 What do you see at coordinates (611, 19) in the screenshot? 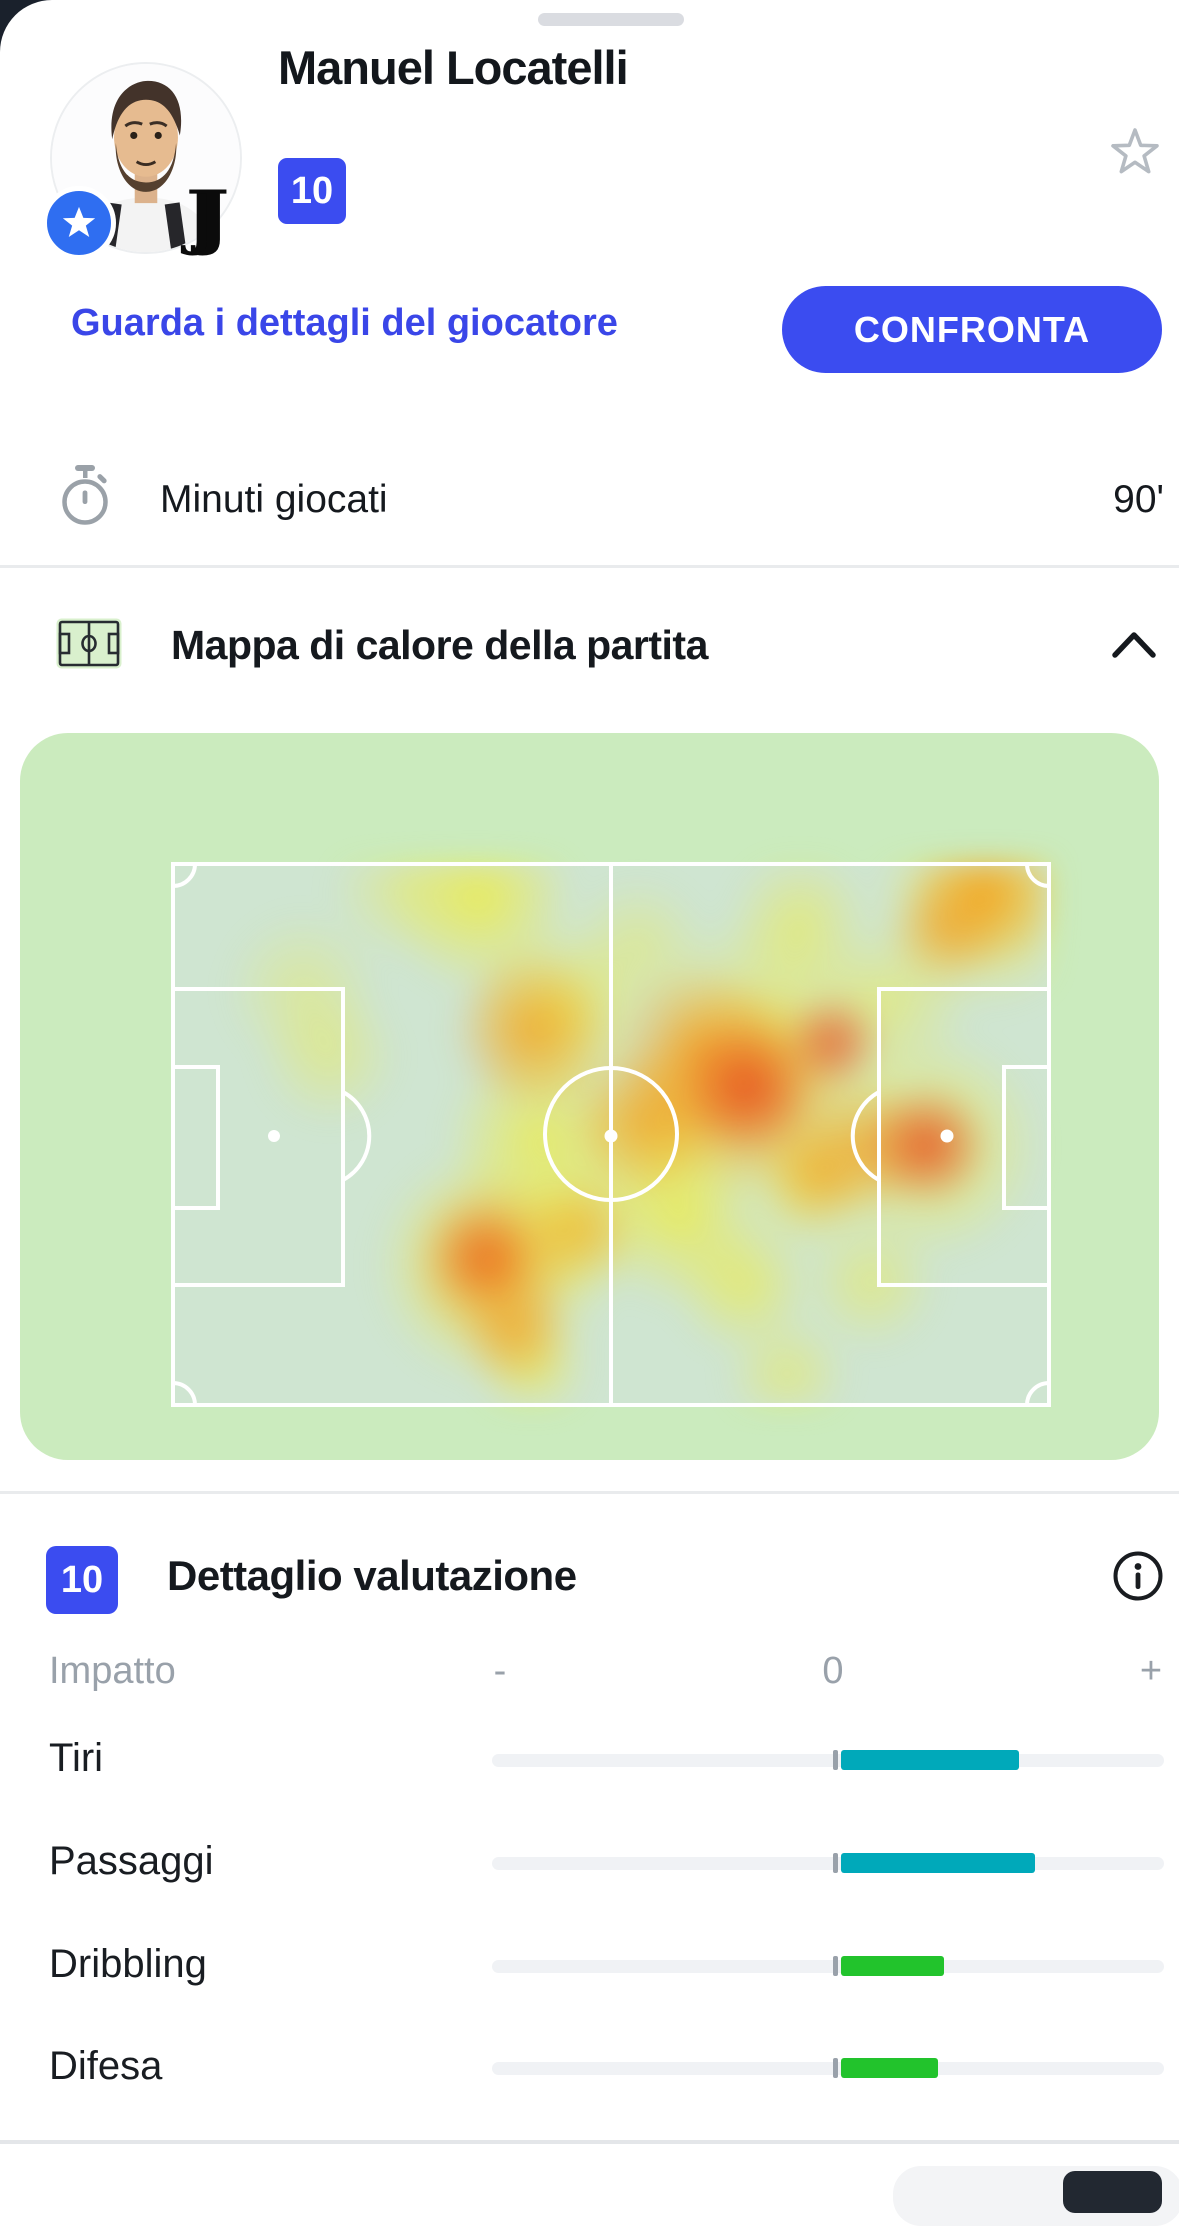
I see `sheet-drag-handle` at bounding box center [611, 19].